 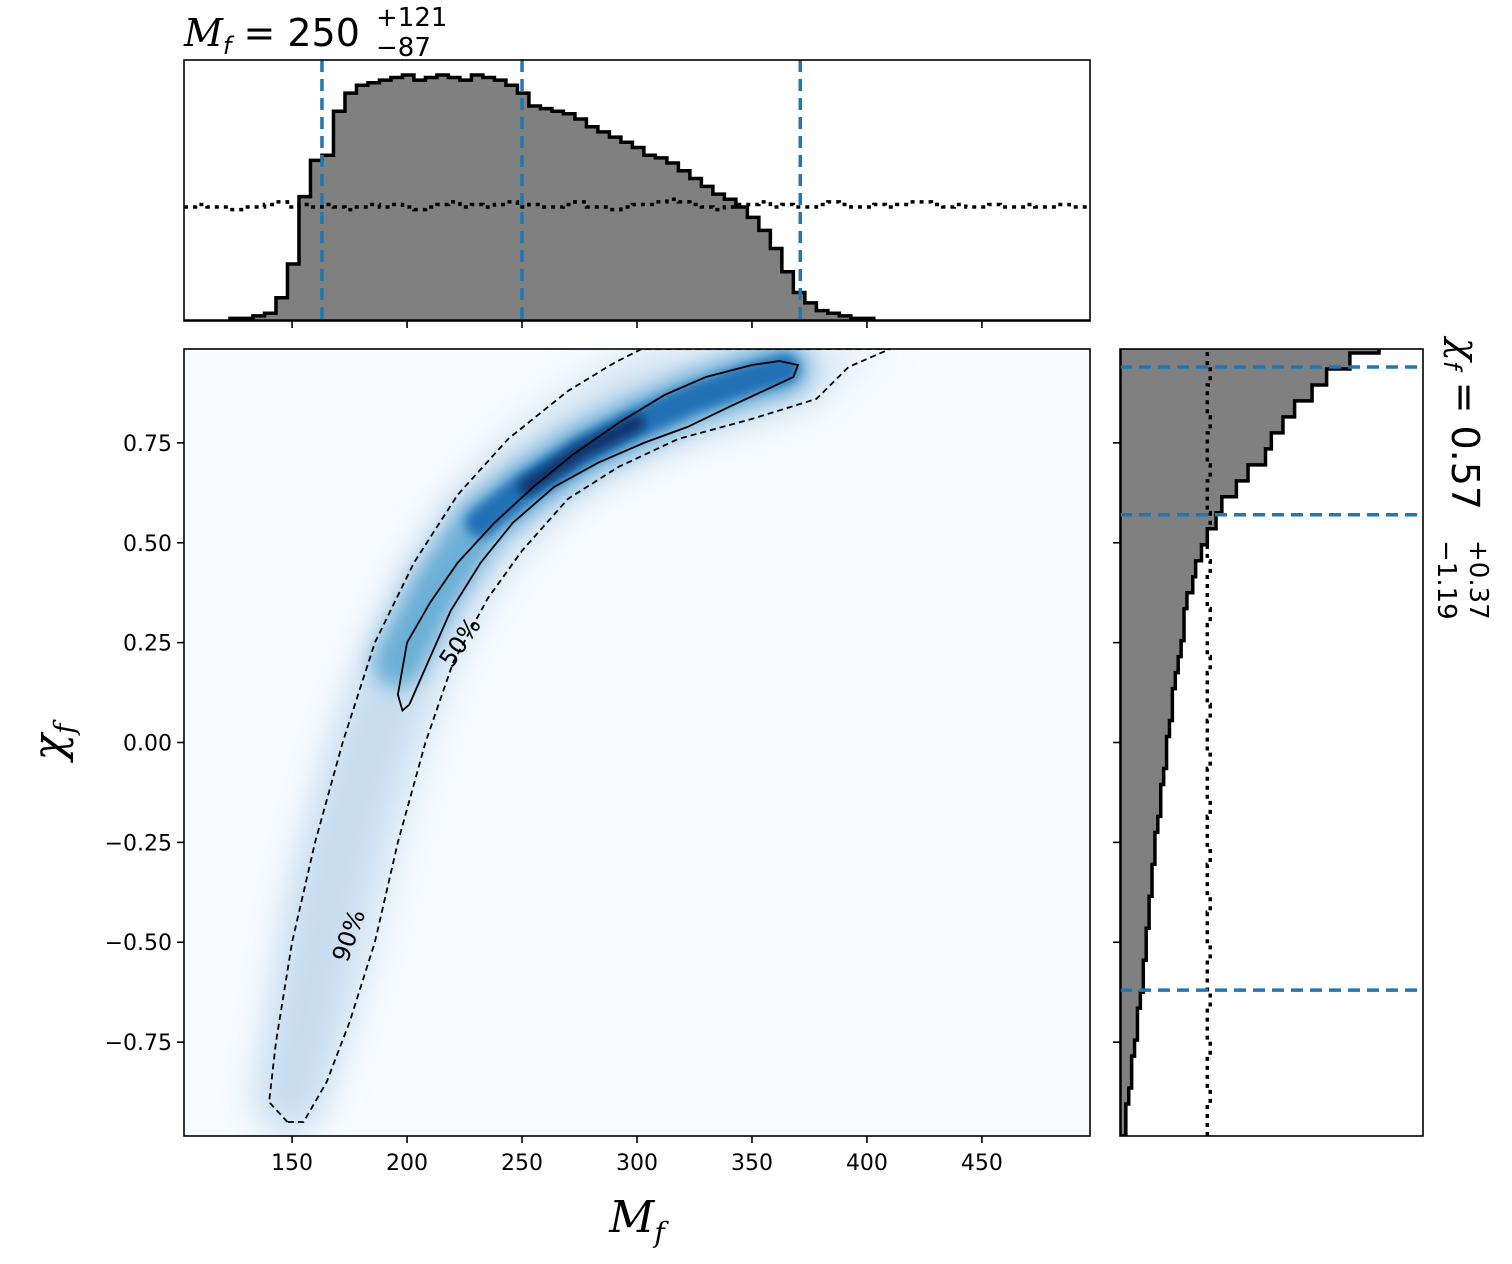 What do you see at coordinates (138, 1043) in the screenshot?
I see `y-tick-label: −0.75` at bounding box center [138, 1043].